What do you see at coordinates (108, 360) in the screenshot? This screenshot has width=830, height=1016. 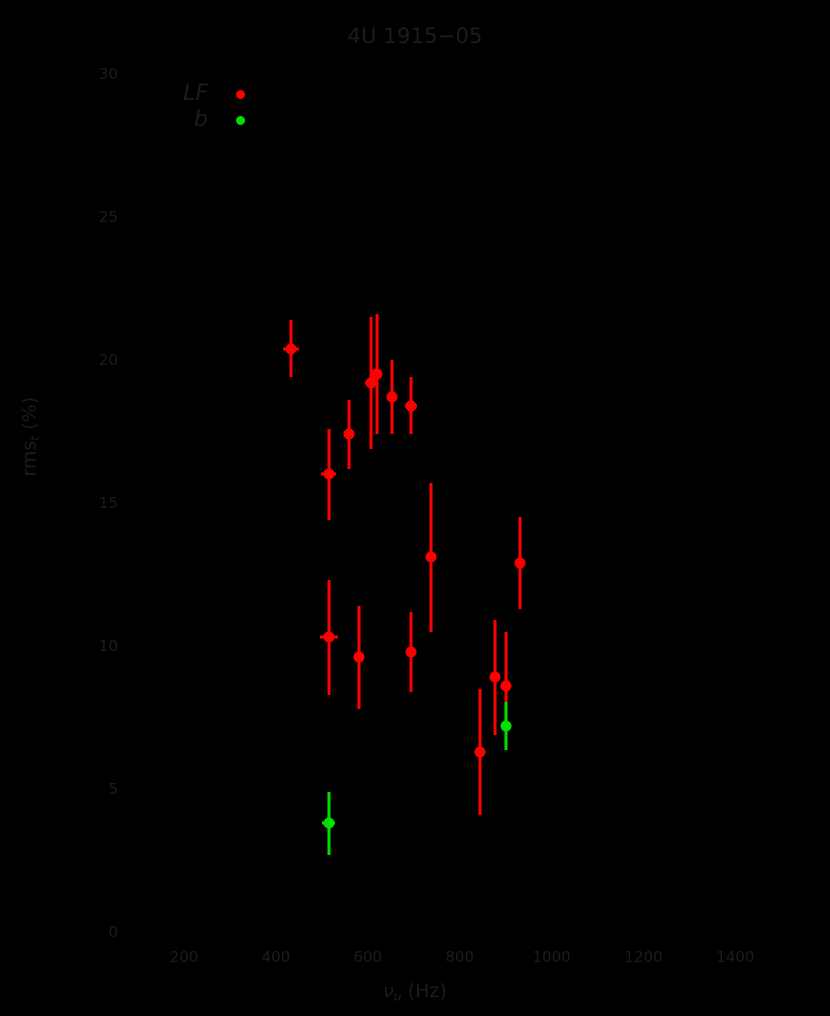 I see `y-tick-label: 20` at bounding box center [108, 360].